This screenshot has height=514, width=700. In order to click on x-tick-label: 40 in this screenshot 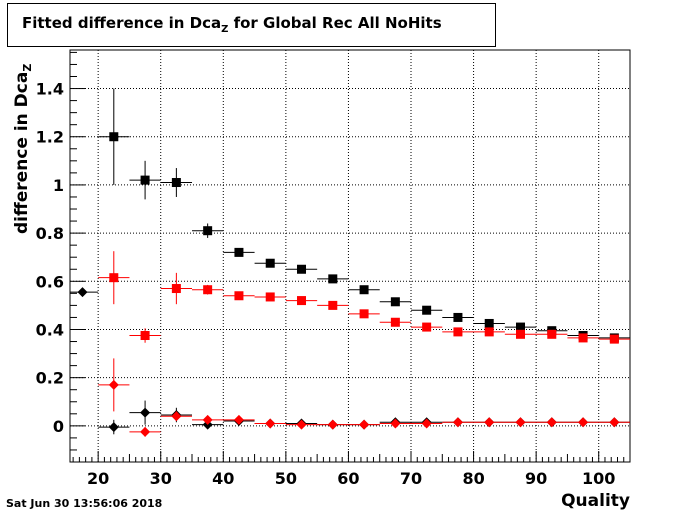, I will do `click(223, 478)`.